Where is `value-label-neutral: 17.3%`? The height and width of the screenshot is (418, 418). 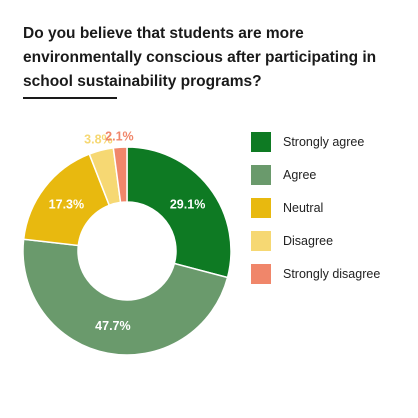 value-label-neutral: 17.3% is located at coordinates (66, 204).